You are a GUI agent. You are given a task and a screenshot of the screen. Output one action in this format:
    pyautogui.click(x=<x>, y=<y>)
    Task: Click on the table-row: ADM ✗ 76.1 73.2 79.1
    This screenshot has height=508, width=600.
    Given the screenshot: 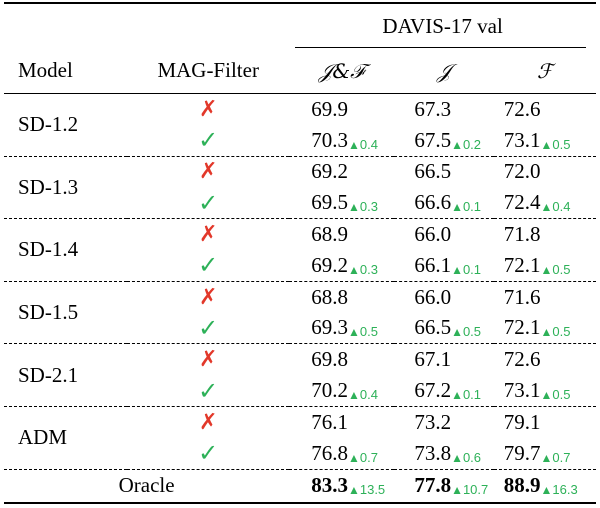 What is the action you would take?
    pyautogui.click(x=300, y=437)
    